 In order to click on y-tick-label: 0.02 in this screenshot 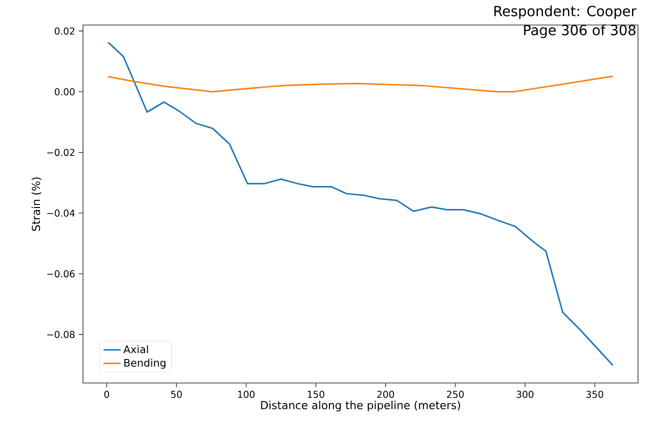, I will do `click(64, 31)`.